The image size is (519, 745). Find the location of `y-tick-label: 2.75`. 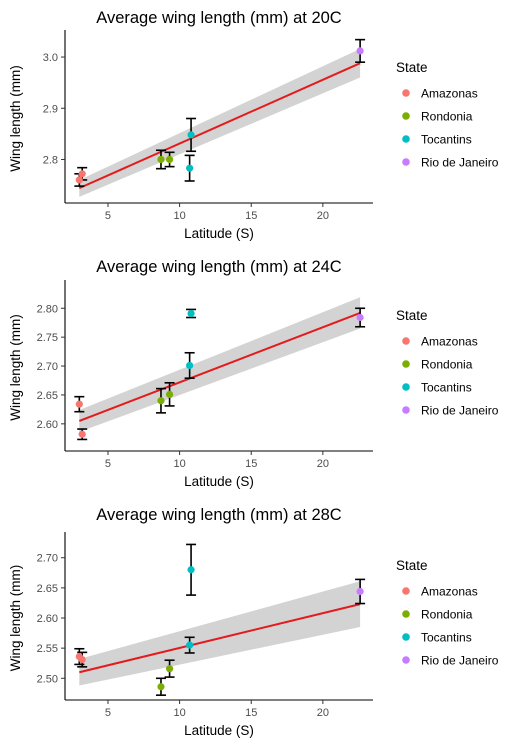

y-tick-label: 2.75 is located at coordinates (47, 338).